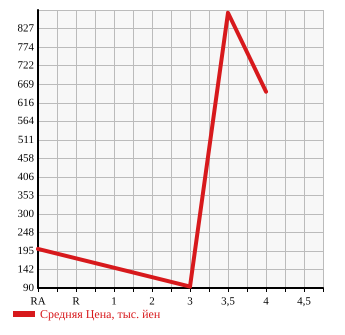 The height and width of the screenshot is (335, 345). I want to click on y-tick-label: 511, so click(26, 140).